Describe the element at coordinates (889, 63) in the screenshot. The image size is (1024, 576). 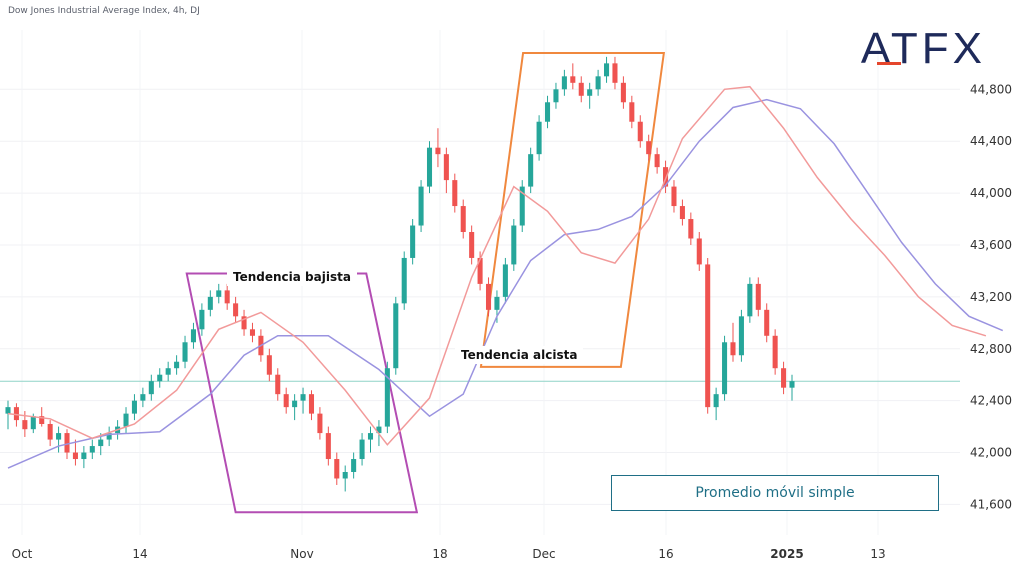
I see `logo-accent-bar` at that location.